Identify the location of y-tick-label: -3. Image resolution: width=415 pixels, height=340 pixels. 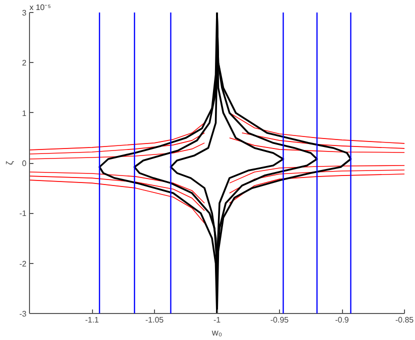
(23, 314).